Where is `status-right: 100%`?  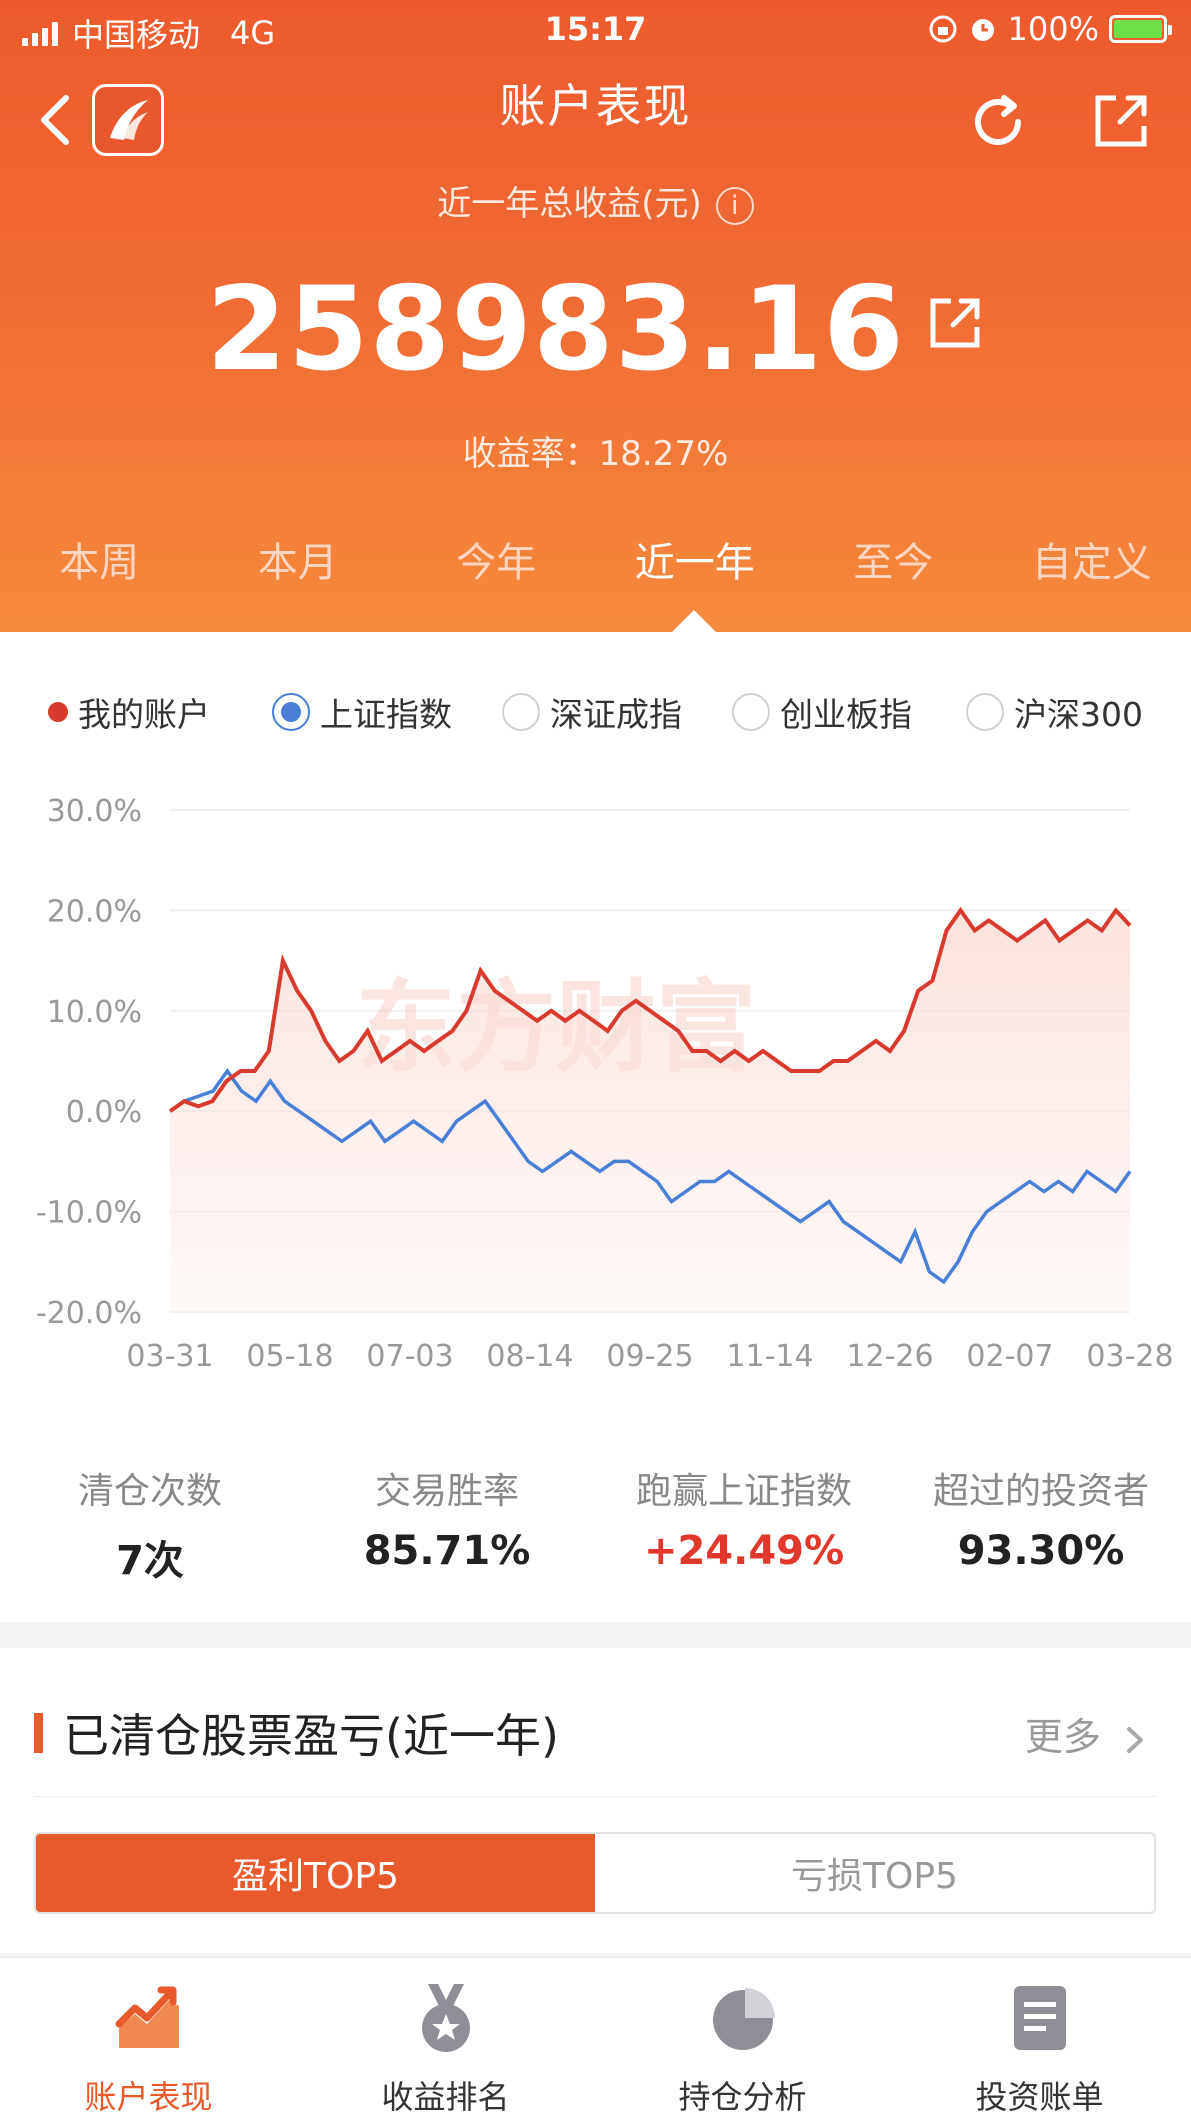 status-right: 100% is located at coordinates (1050, 29).